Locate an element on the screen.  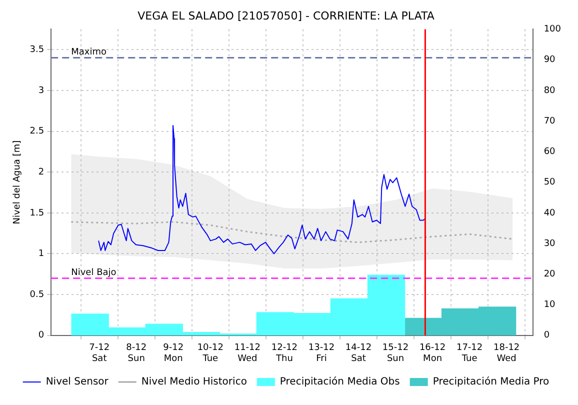
ref-line-label: Nivel Bajo is located at coordinates (94, 273).